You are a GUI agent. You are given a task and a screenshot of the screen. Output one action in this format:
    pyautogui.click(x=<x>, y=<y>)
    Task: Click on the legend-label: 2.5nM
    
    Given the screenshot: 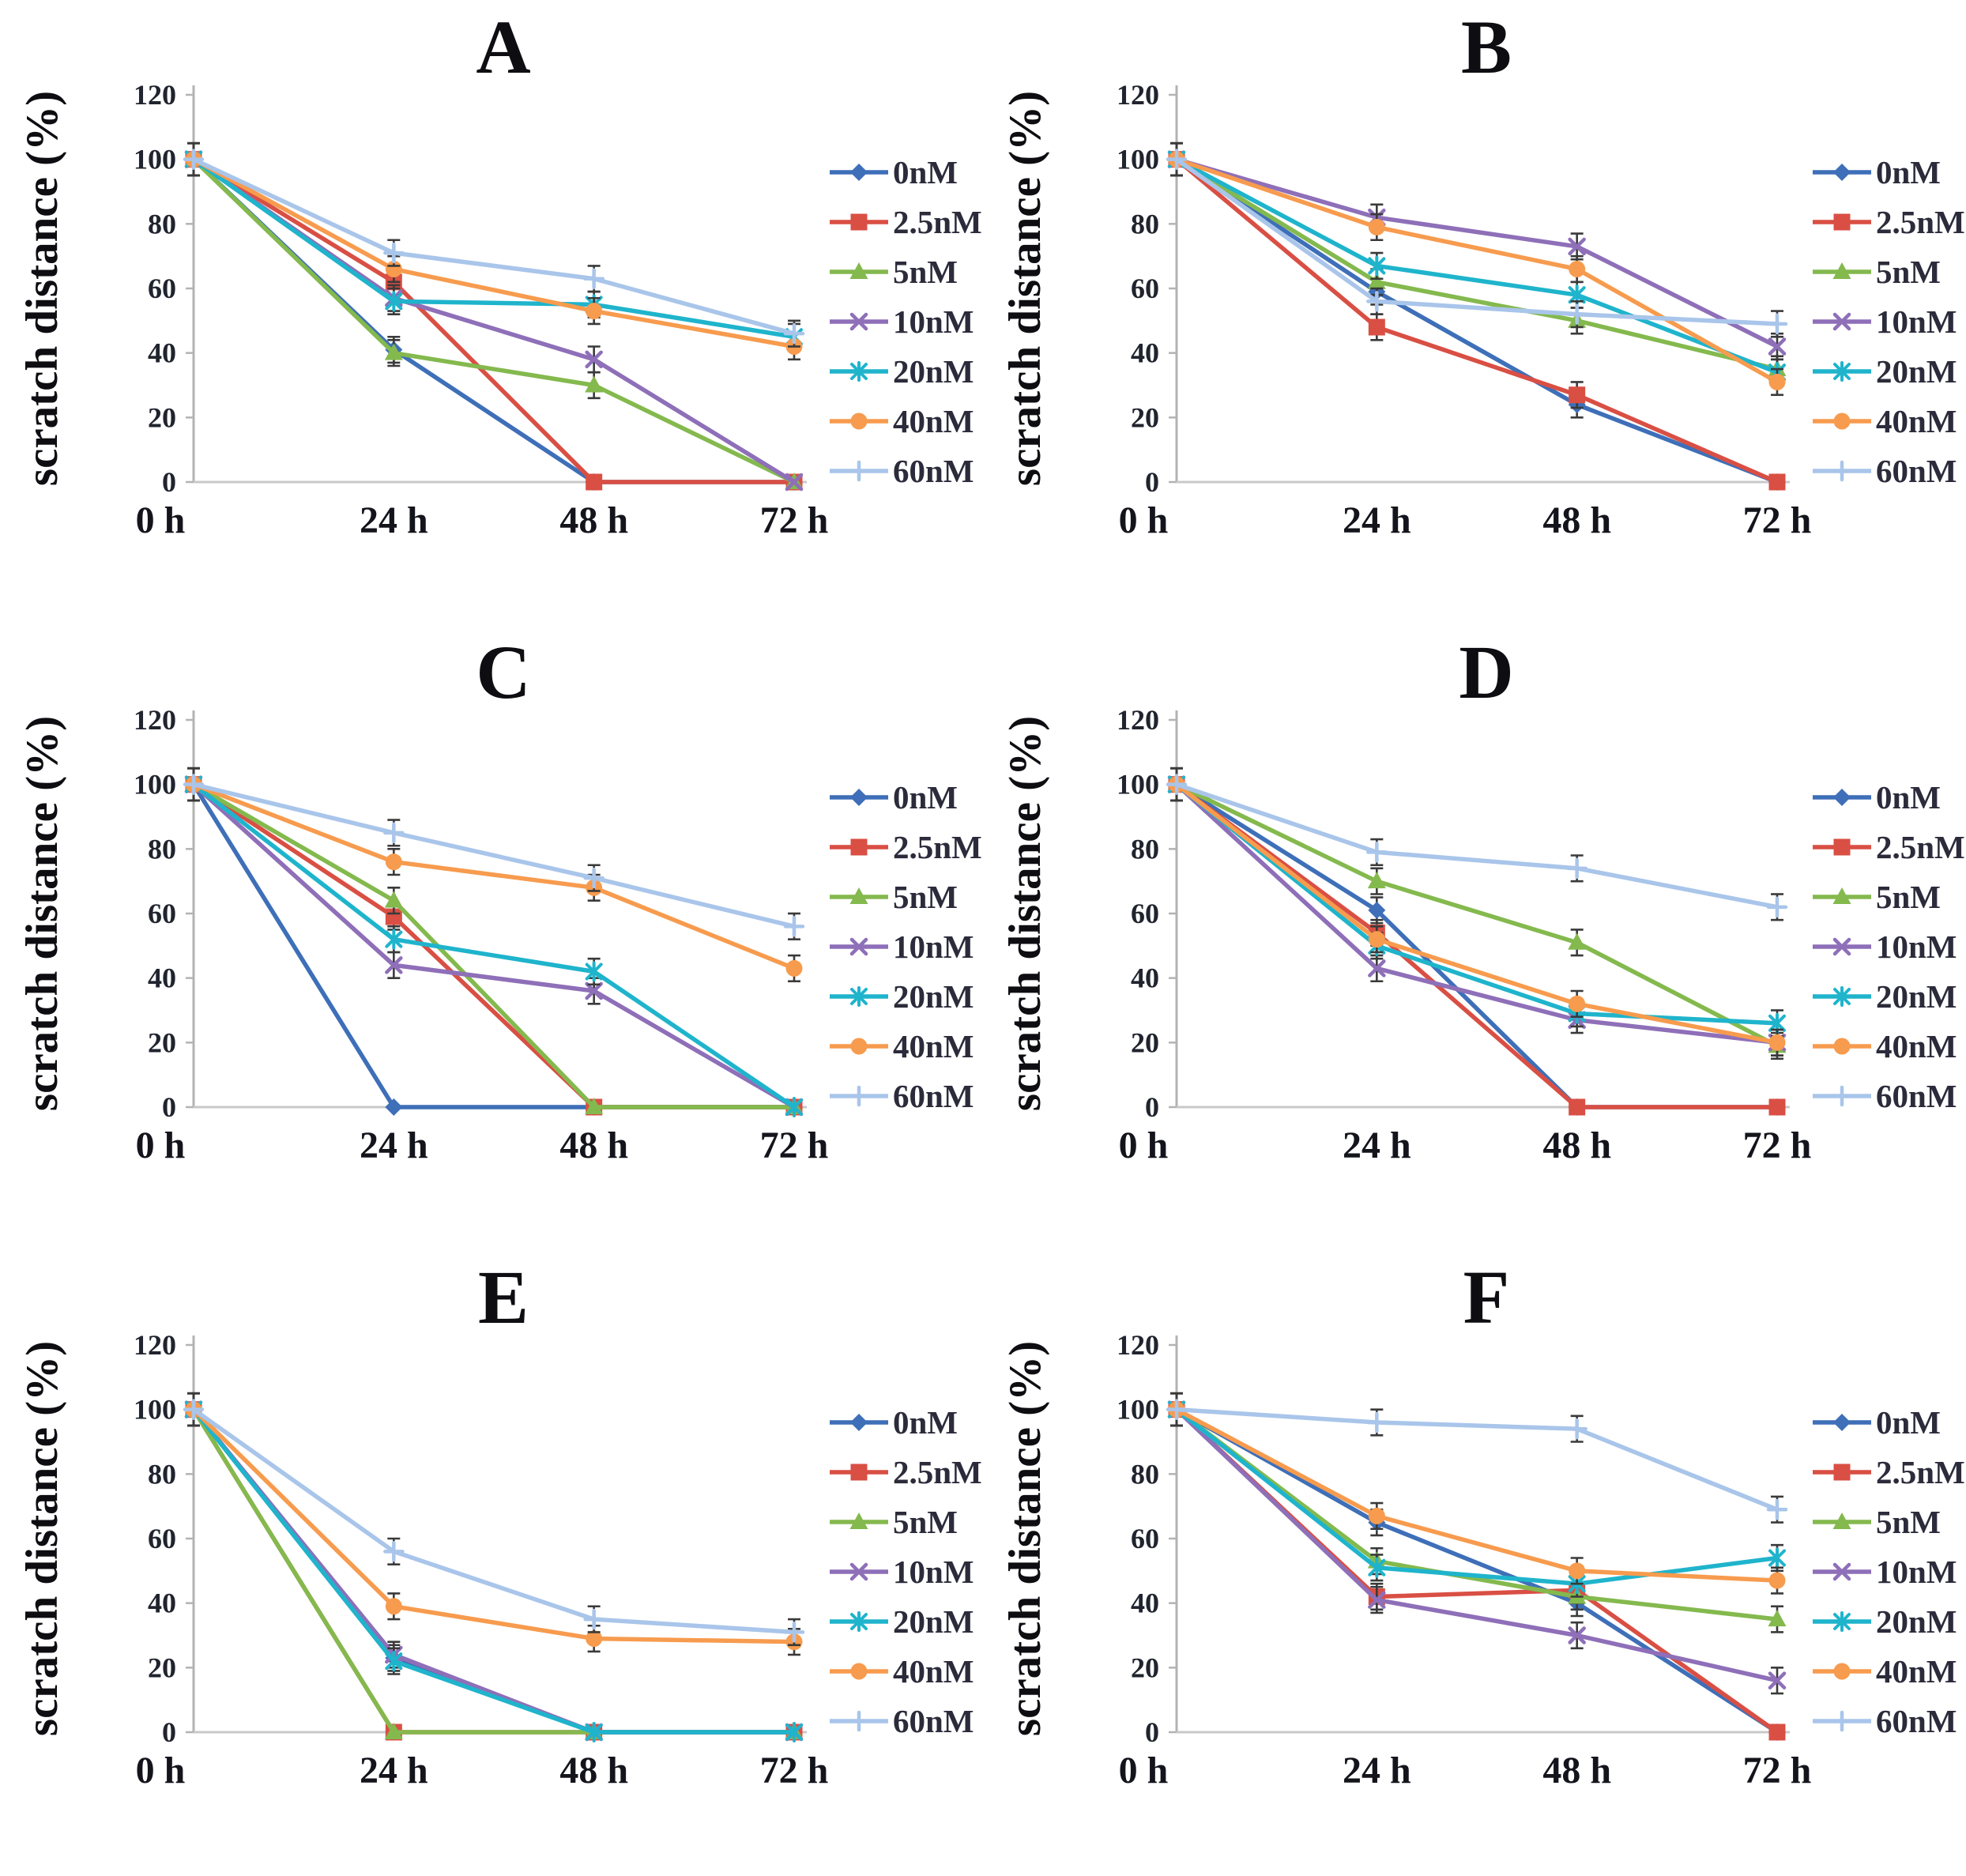 What is the action you would take?
    pyautogui.click(x=1921, y=222)
    